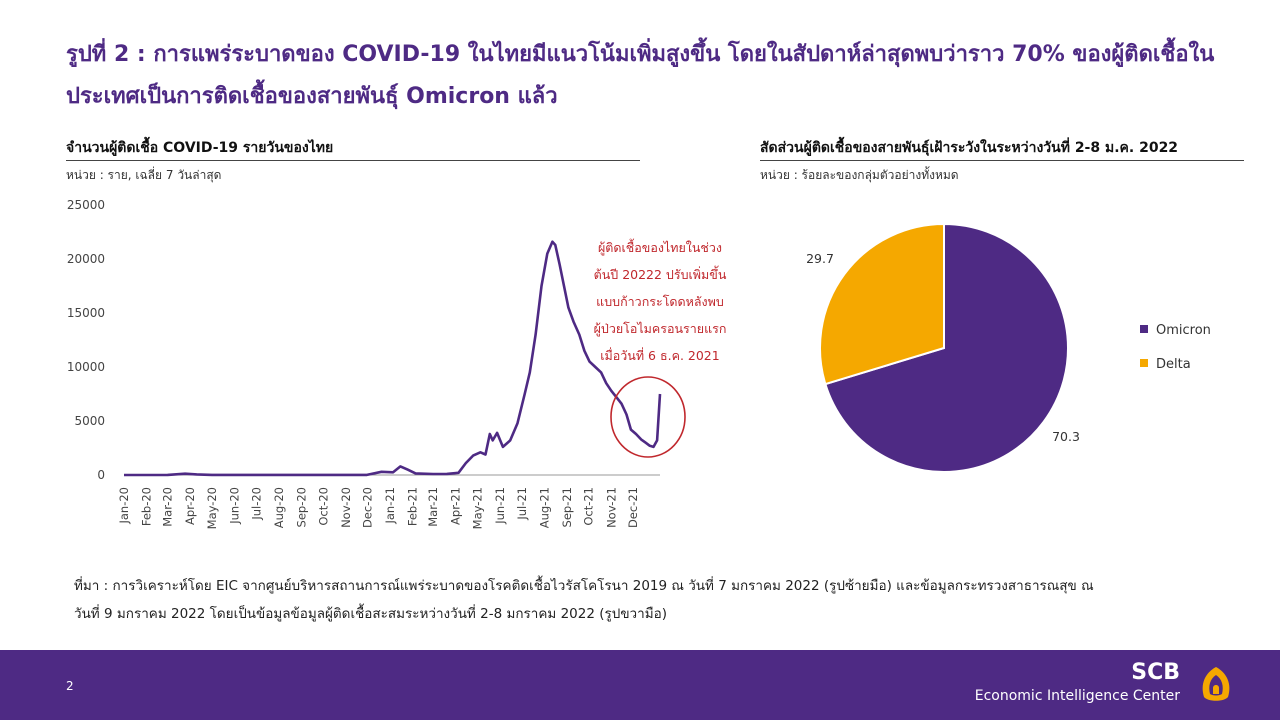 This screenshot has height=720, width=1280. What do you see at coordinates (1066, 436) in the screenshot?
I see `pie-value-label: 70.3` at bounding box center [1066, 436].